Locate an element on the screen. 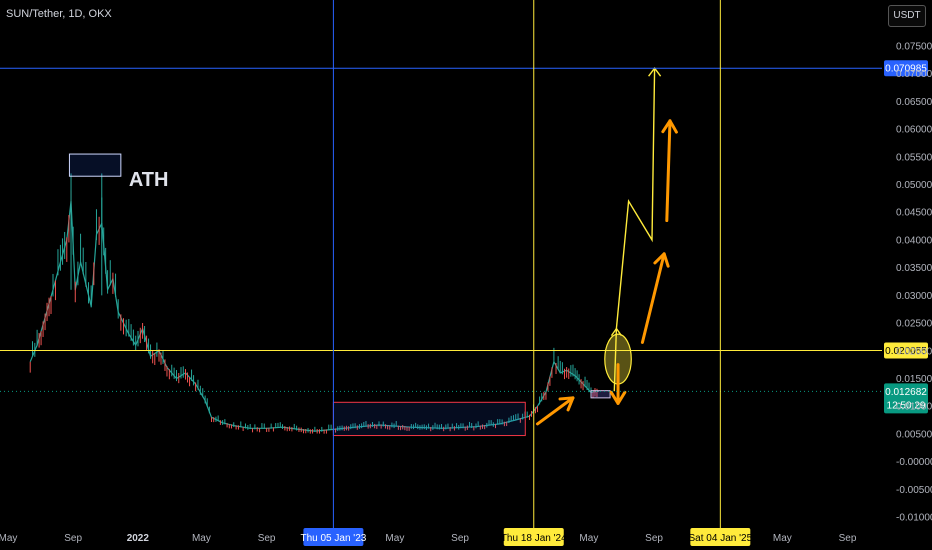  last-price-badge is located at coordinates (906, 398).